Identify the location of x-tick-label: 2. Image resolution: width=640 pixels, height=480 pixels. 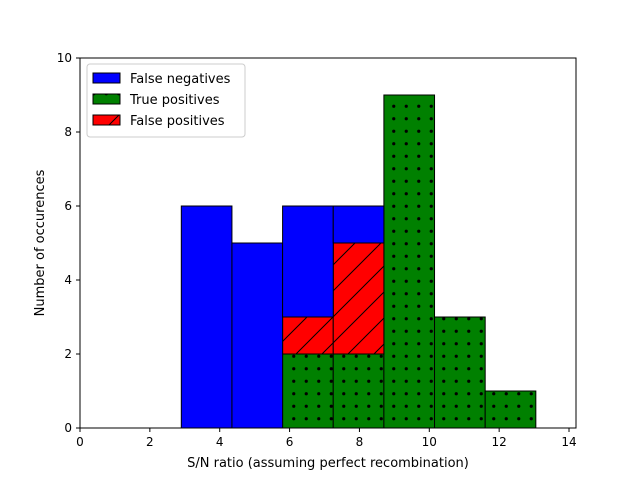
(150, 442).